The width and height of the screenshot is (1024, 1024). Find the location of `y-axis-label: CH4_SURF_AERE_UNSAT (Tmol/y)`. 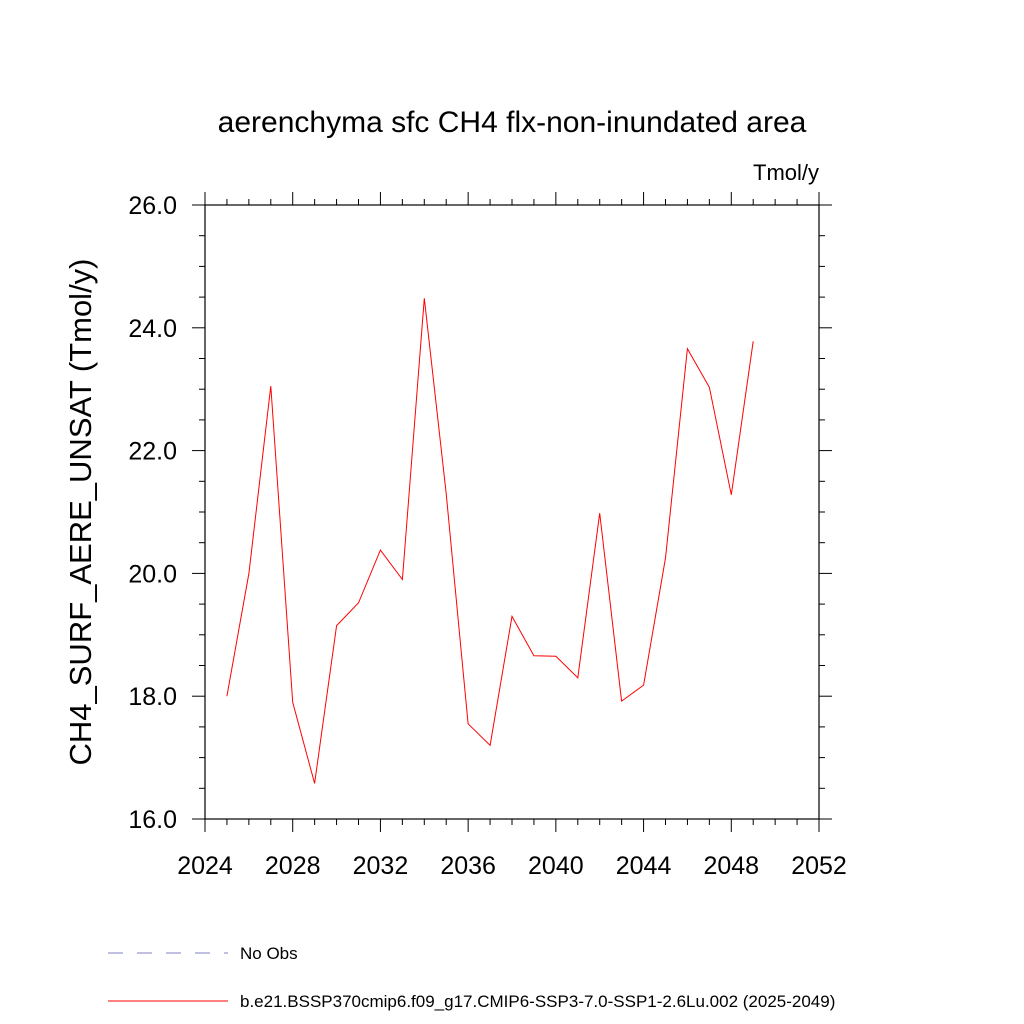

y-axis-label: CH4_SURF_AERE_UNSAT (Tmol/y) is located at coordinates (80, 511).